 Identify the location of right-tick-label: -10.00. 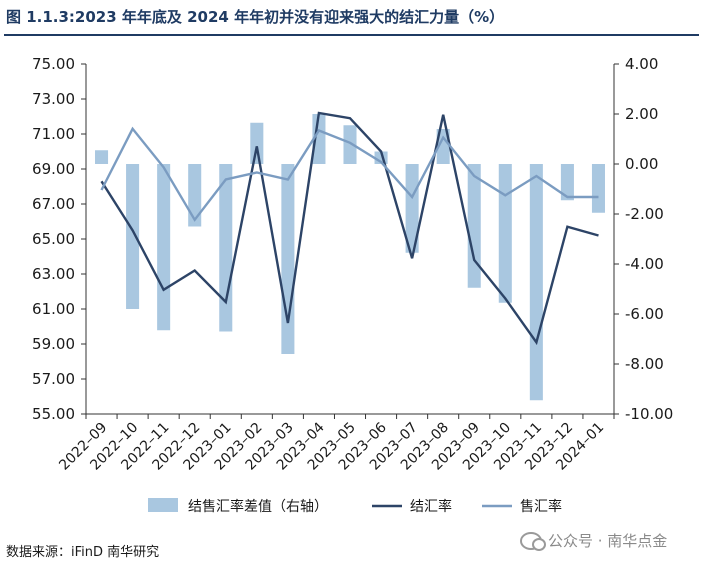
(649, 414).